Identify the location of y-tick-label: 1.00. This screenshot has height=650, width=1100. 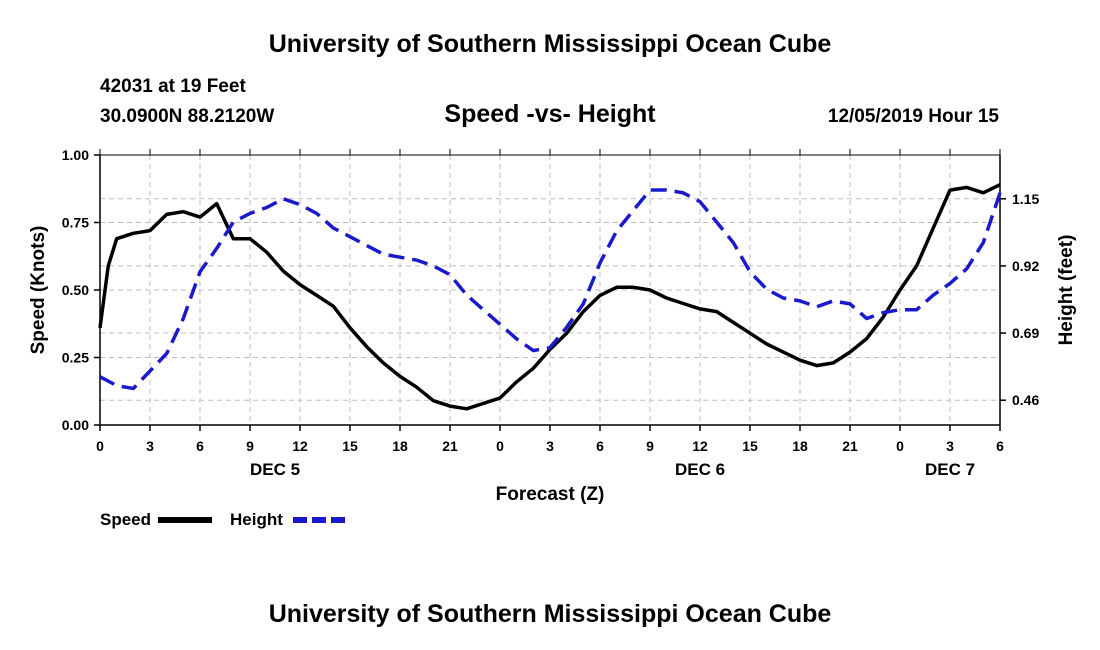
(75, 155).